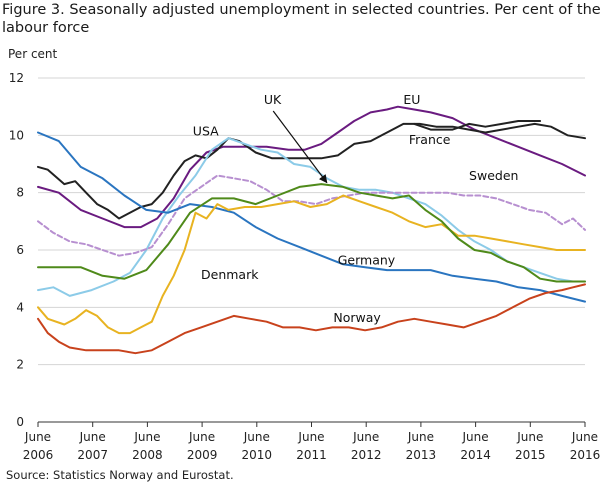  Describe the element at coordinates (366, 455) in the screenshot. I see `x-tick-year: 2012` at that location.